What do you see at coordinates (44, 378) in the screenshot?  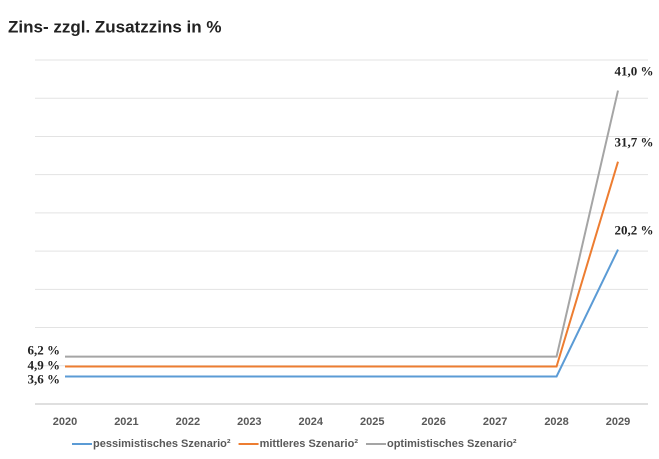 I see `data-label: 3,6 %` at bounding box center [44, 378].